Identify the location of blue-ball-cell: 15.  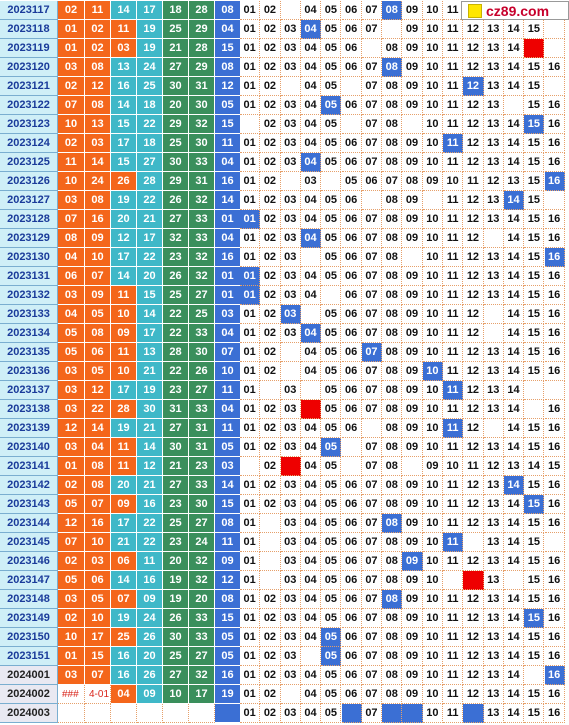
(227, 48).